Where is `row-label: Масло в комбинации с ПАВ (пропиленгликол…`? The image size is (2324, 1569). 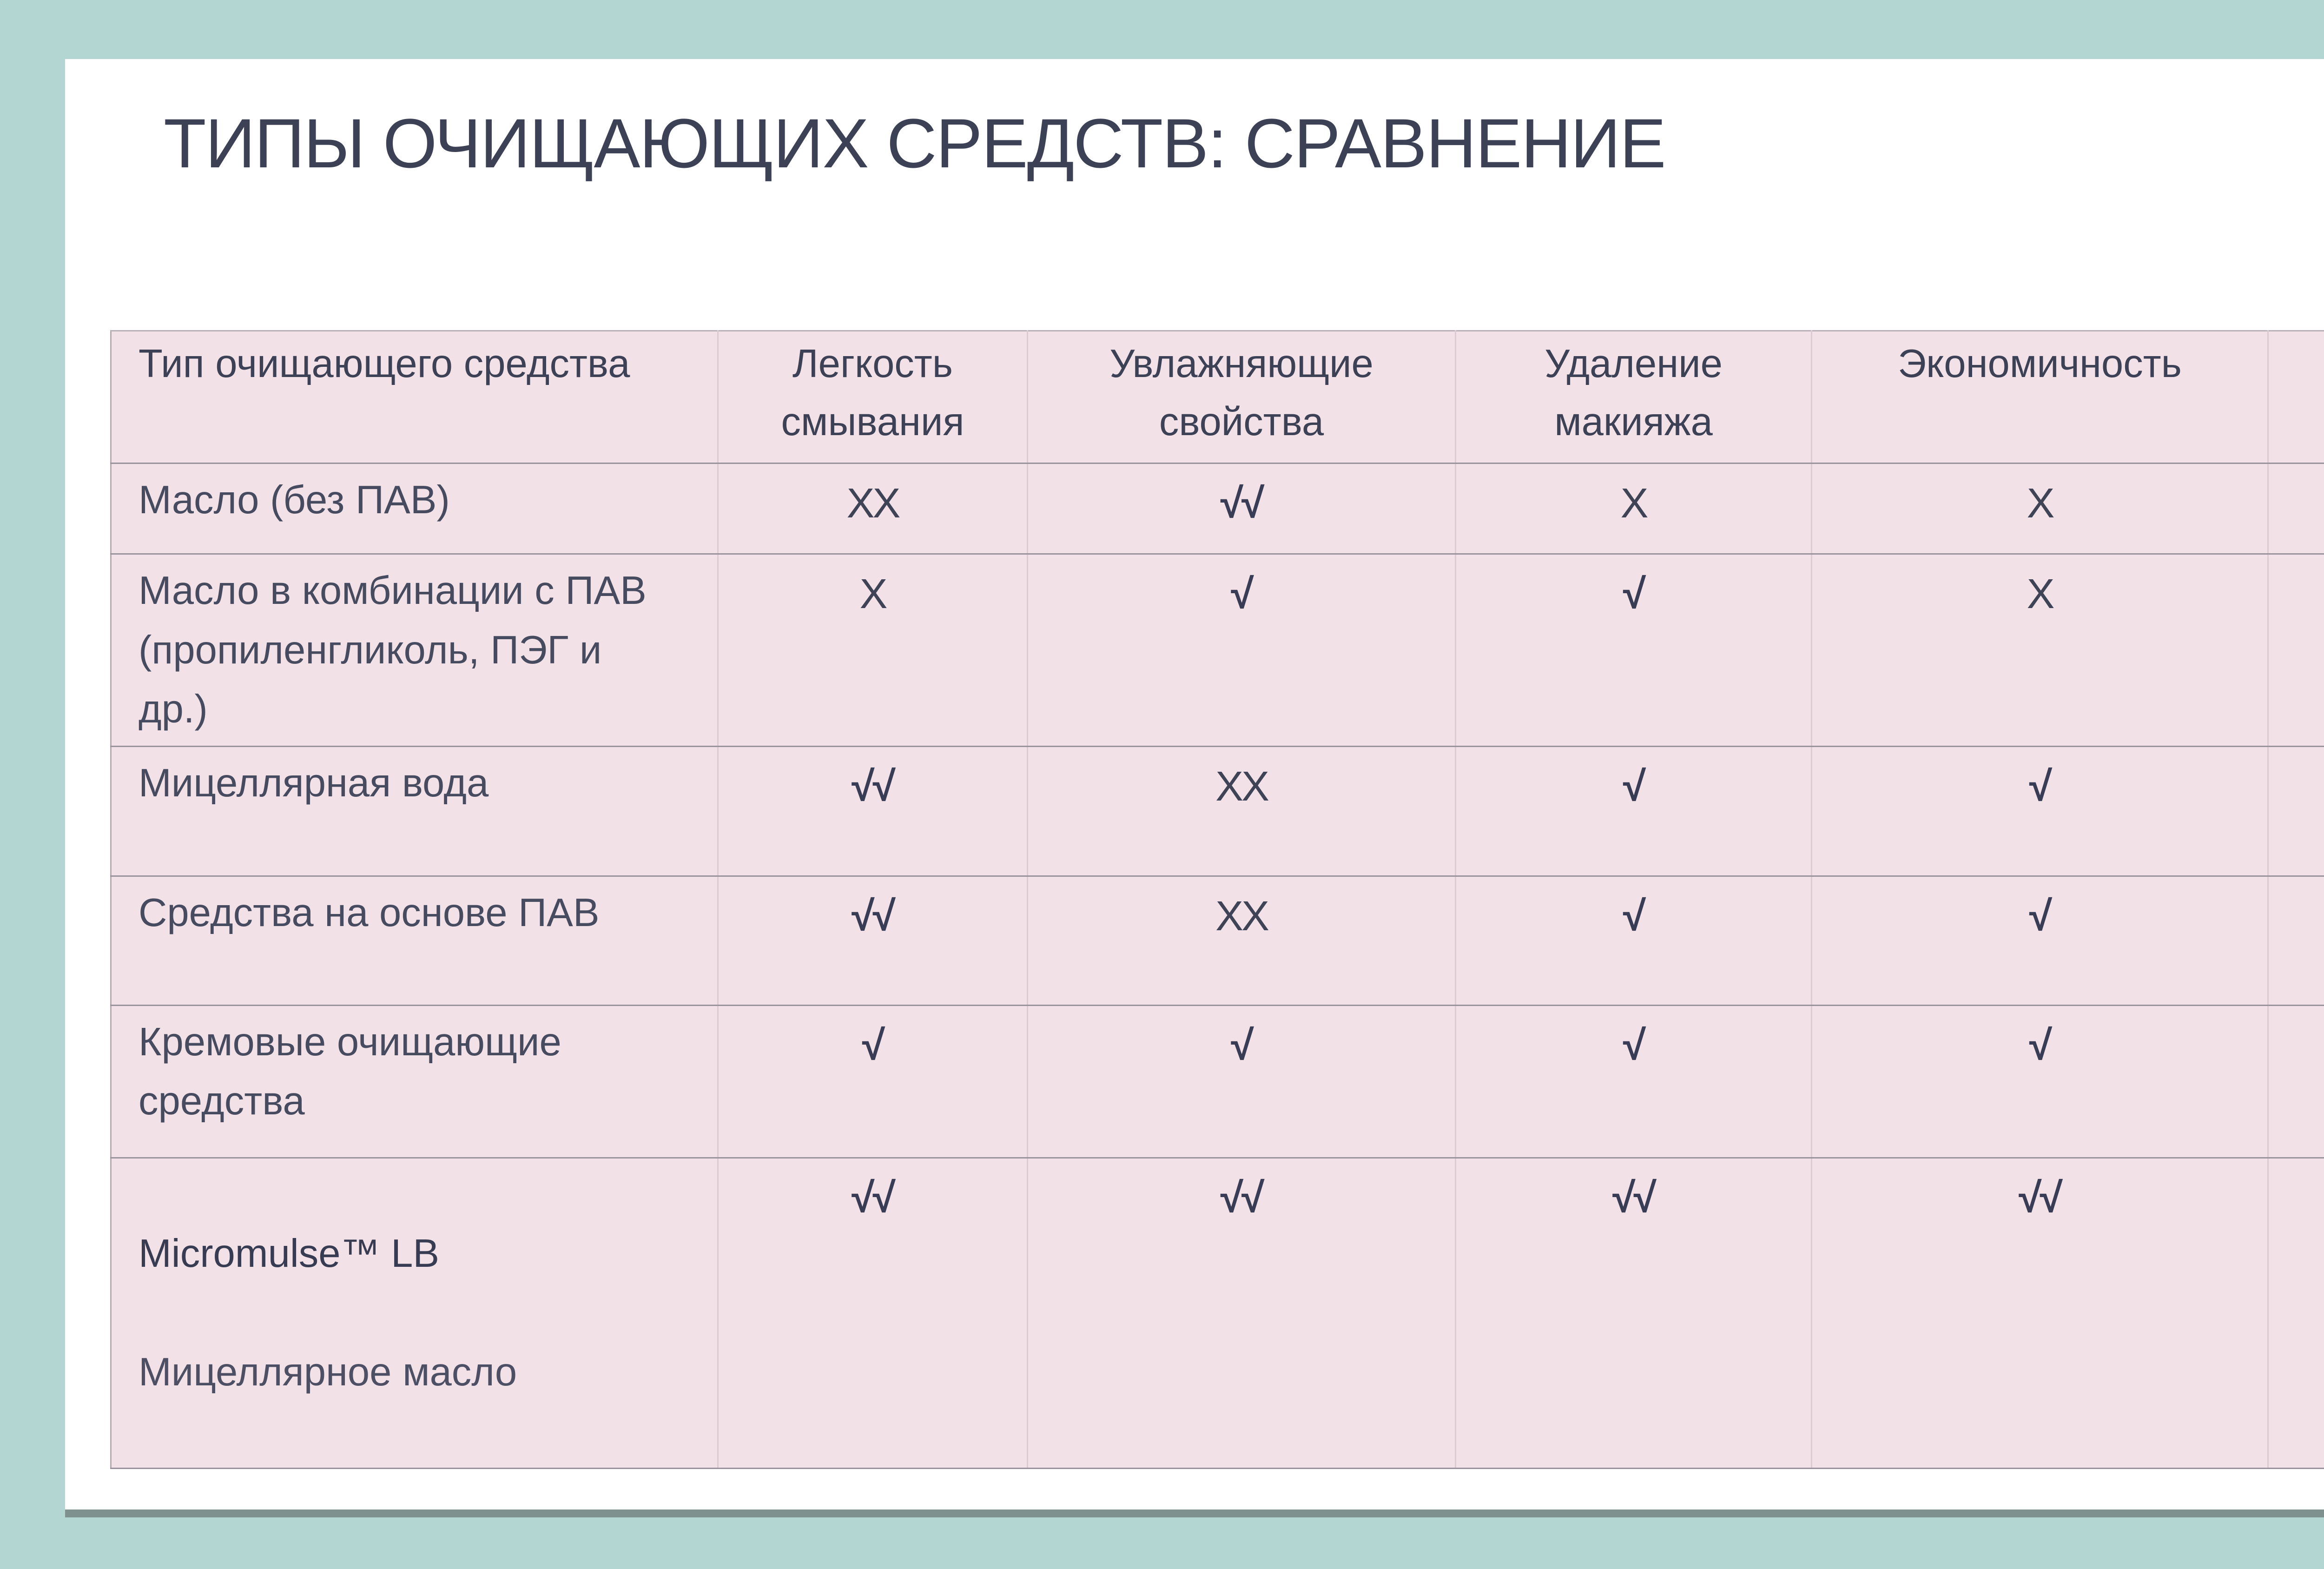
row-label: Масло в комбинации с ПАВ (пропиленгликол… is located at coordinates (414, 650).